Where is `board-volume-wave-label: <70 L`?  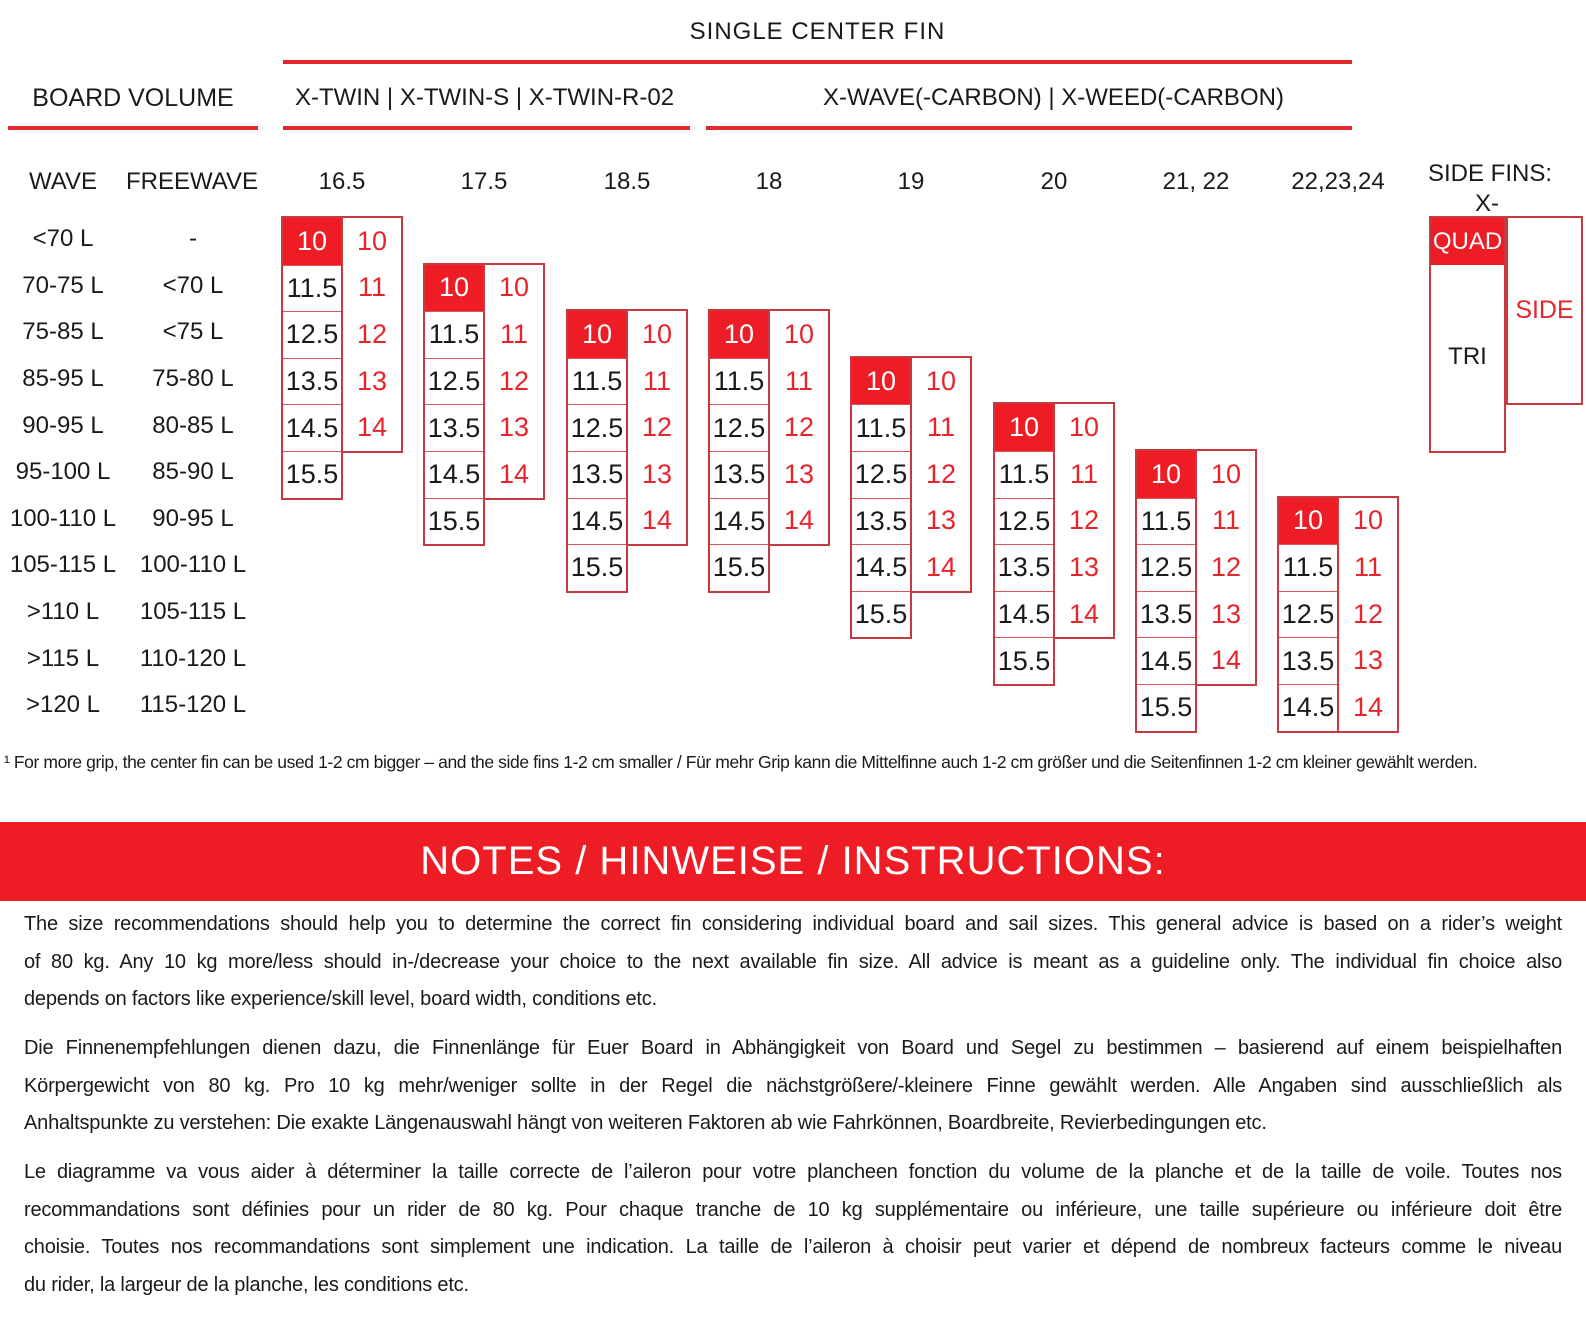
board-volume-wave-label: <70 L is located at coordinates (63, 239).